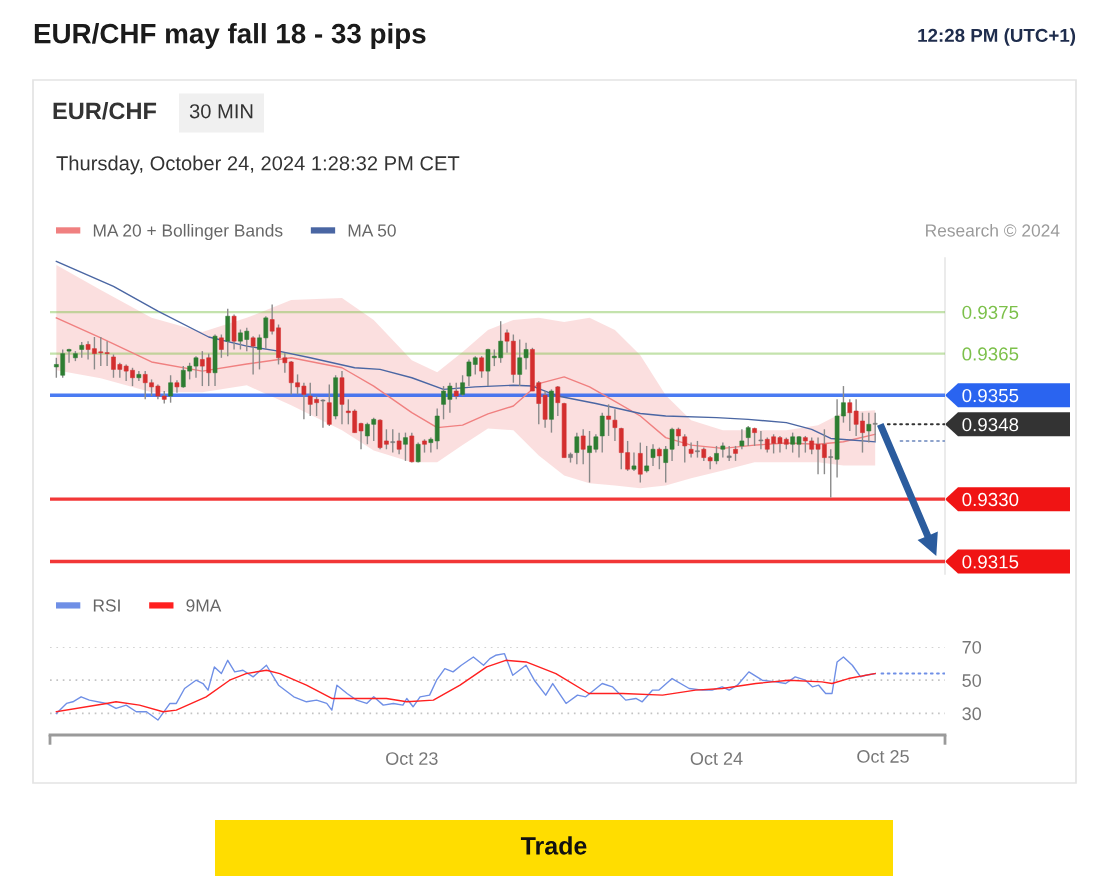 This screenshot has height=894, width=1096. Describe the element at coordinates (990, 425) in the screenshot. I see `y-tick-label: 0.9348` at that location.